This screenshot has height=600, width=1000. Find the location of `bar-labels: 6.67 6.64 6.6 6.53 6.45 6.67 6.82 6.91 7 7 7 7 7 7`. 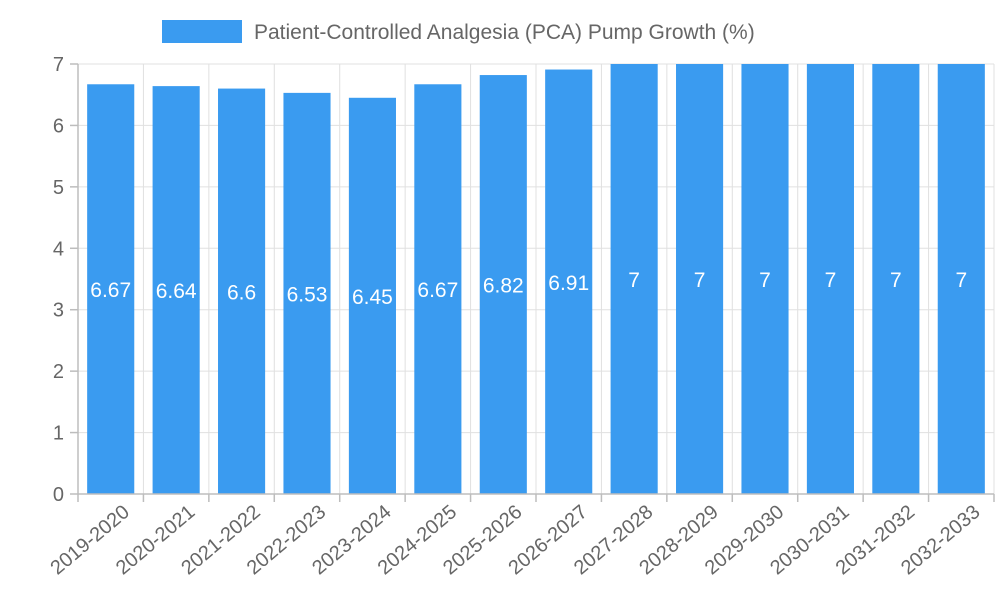

bar-labels: 6.67 6.64 6.6 6.53 6.45 6.67 6.82 6.91 7 7 7 7 7 7 is located at coordinates (528, 289).